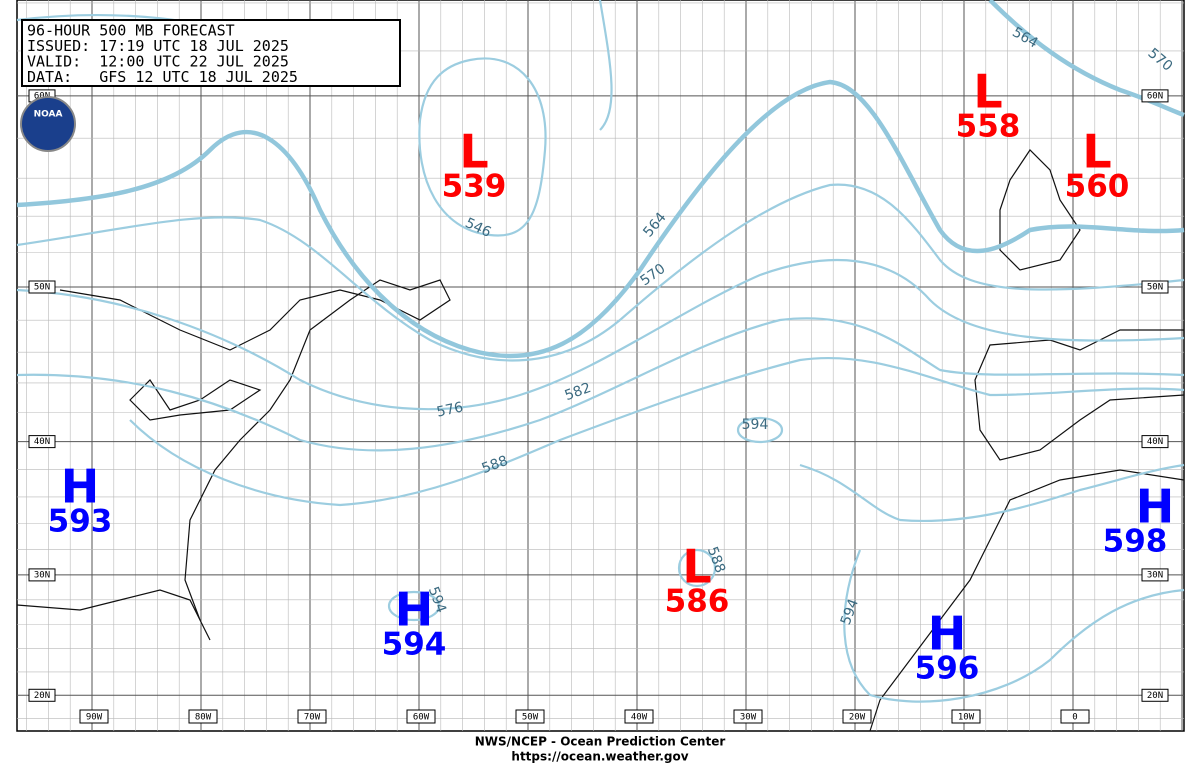  Describe the element at coordinates (80, 522) in the screenshot. I see `center-value: 593` at that location.